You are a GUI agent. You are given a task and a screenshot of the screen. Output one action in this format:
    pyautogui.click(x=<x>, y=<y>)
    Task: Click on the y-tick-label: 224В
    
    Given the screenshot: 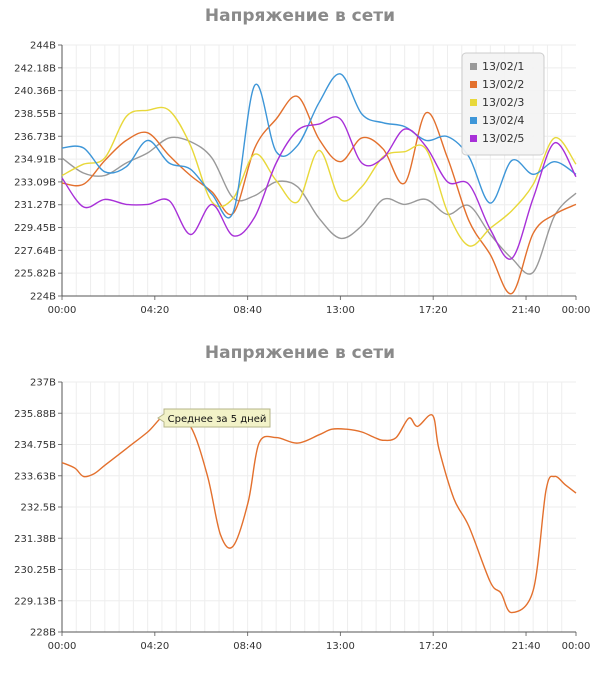 What is the action you would take?
    pyautogui.click(x=43, y=297)
    